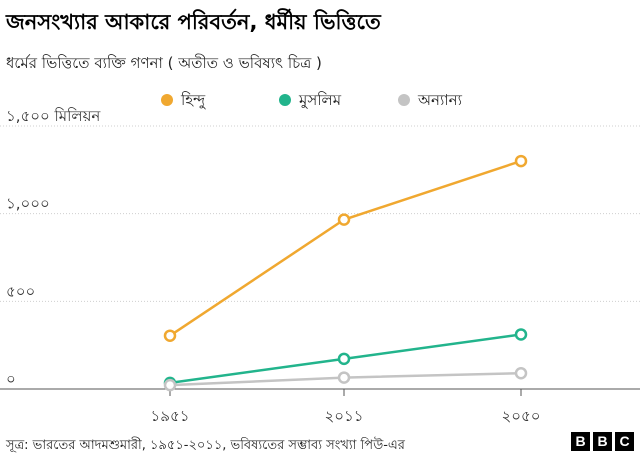 The height and width of the screenshot is (459, 640). What do you see at coordinates (624, 441) in the screenshot?
I see `bbc-logo-letter: C` at bounding box center [624, 441].